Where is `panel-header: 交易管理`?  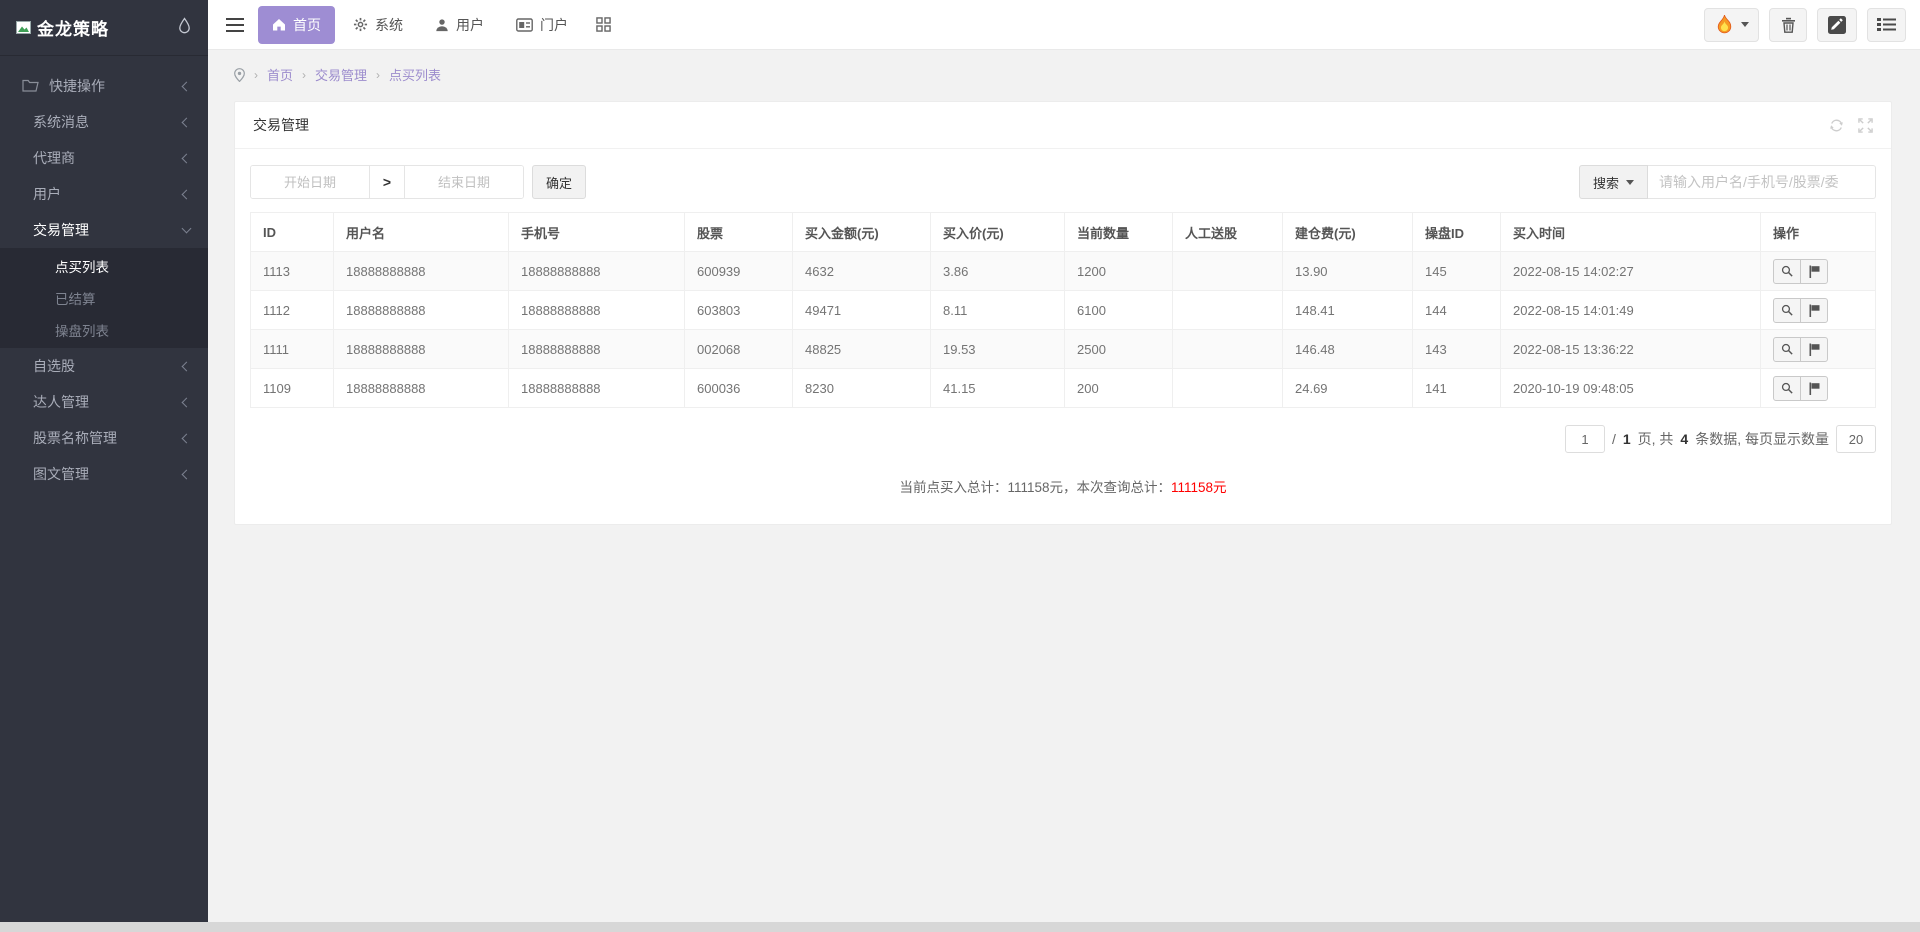
panel-header: 交易管理 is located at coordinates (1063, 125).